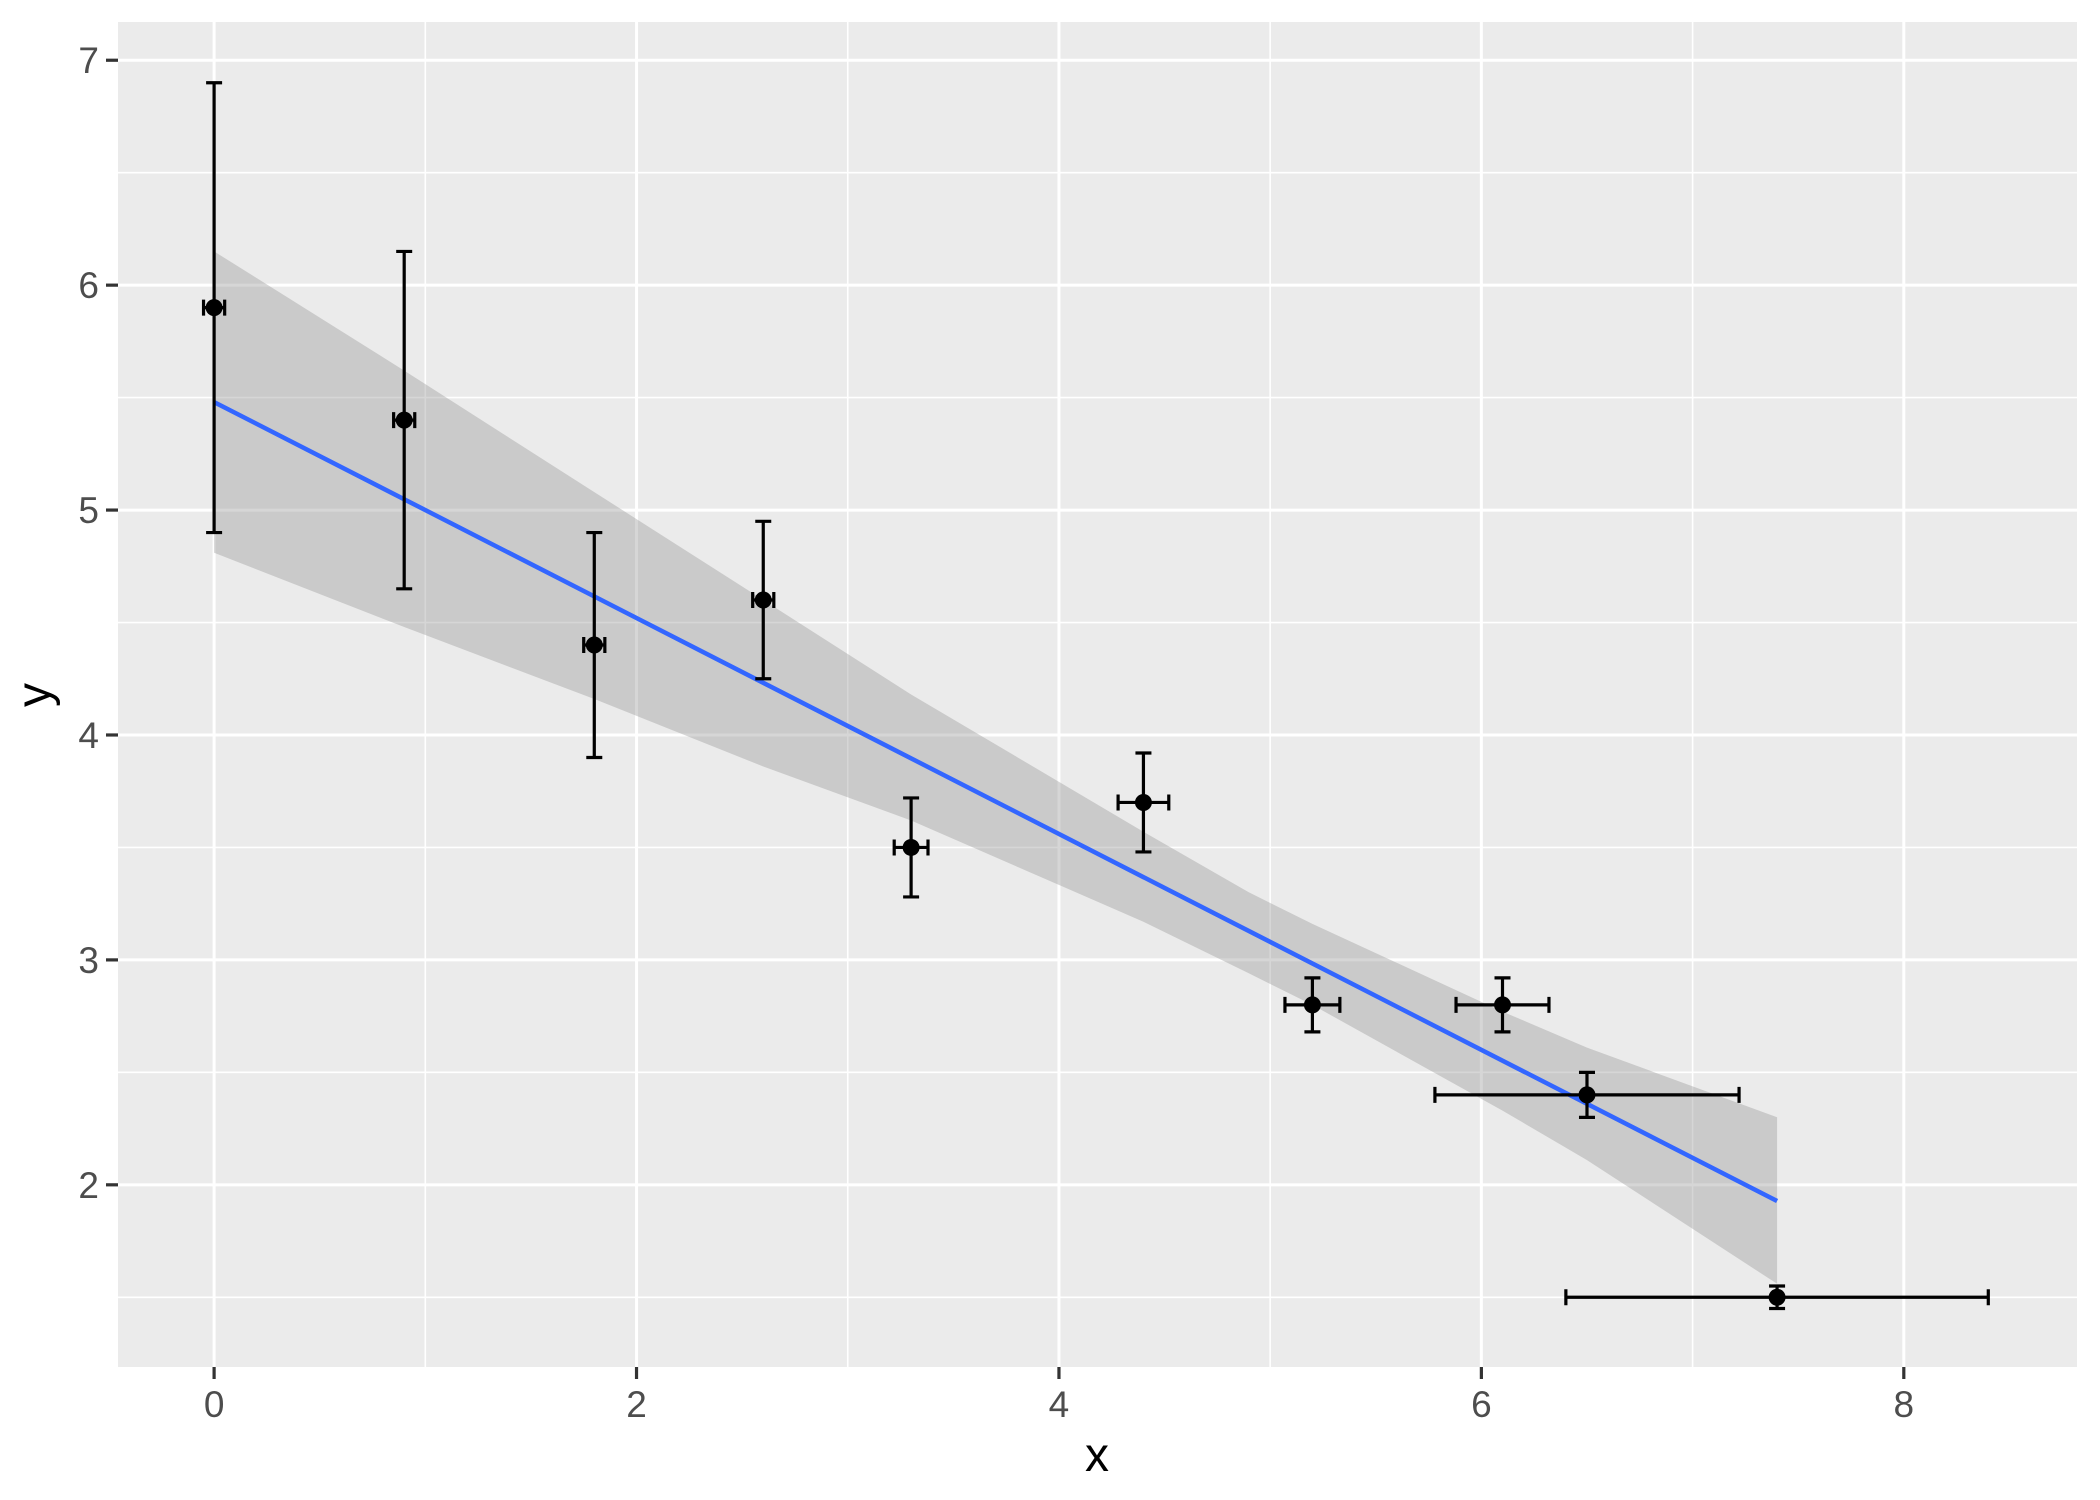 The width and height of the screenshot is (2100, 1500). What do you see at coordinates (88, 510) in the screenshot?
I see `y-tick-label-3: 5` at bounding box center [88, 510].